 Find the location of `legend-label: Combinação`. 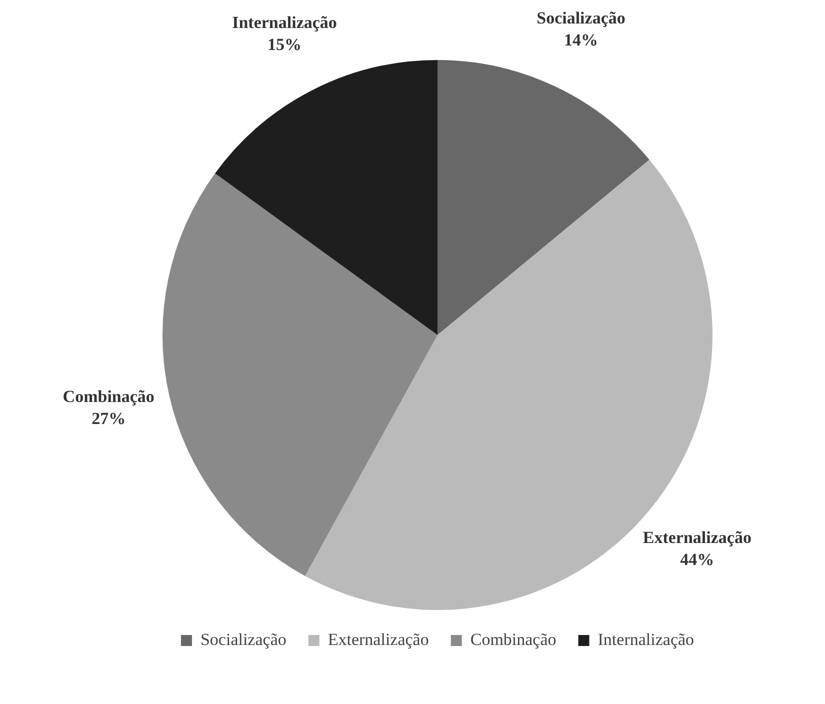

legend-label: Combinação is located at coordinates (513, 639).